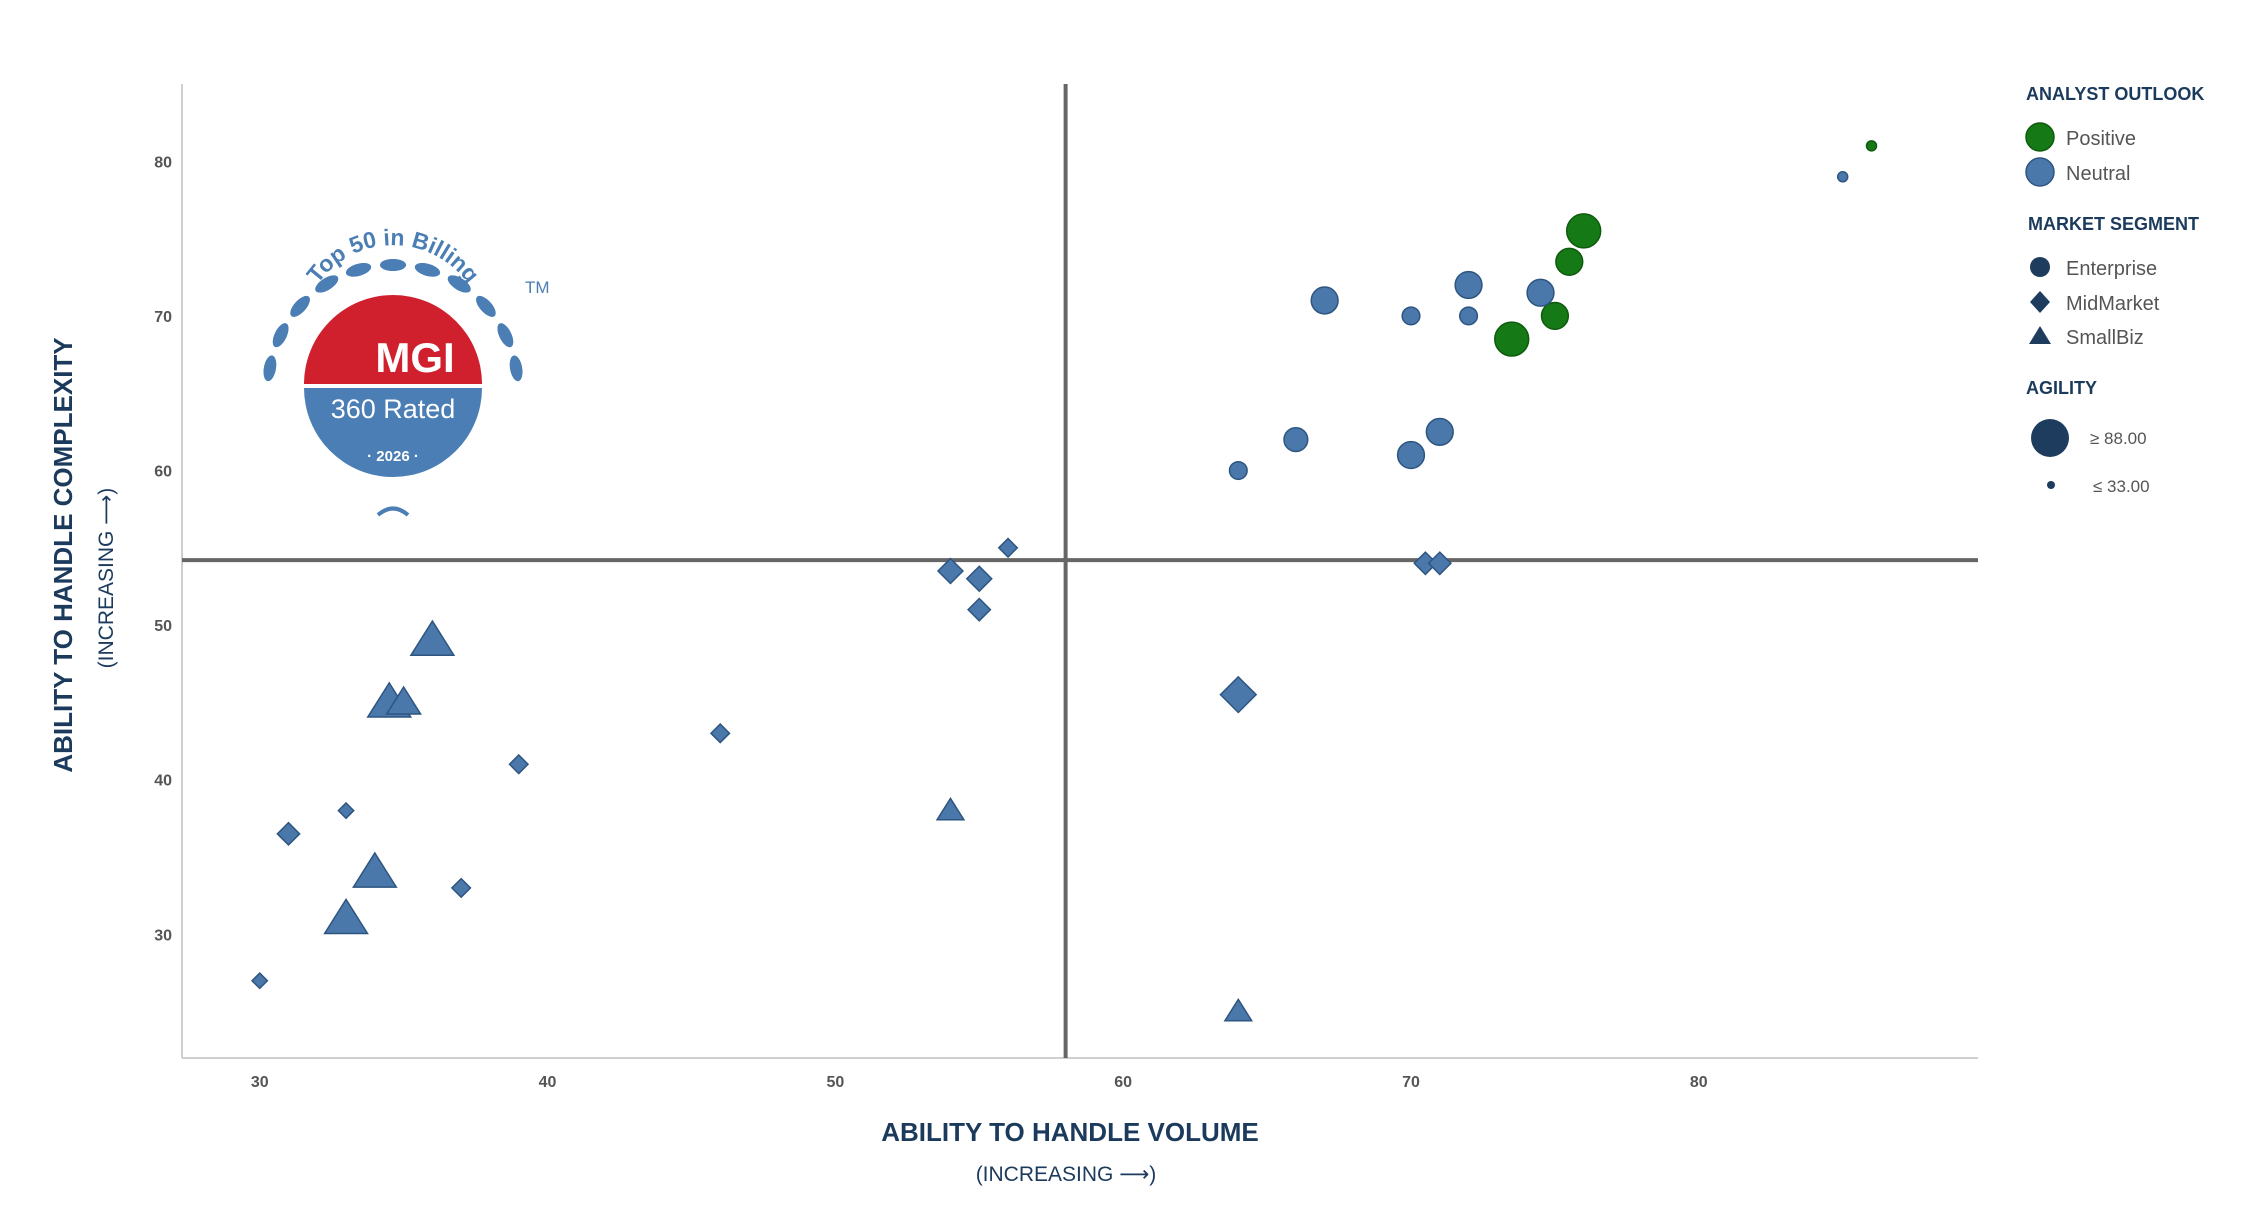 The image size is (2245, 1219). Describe the element at coordinates (1699, 1082) in the screenshot. I see `x-tick-label: 80` at that location.